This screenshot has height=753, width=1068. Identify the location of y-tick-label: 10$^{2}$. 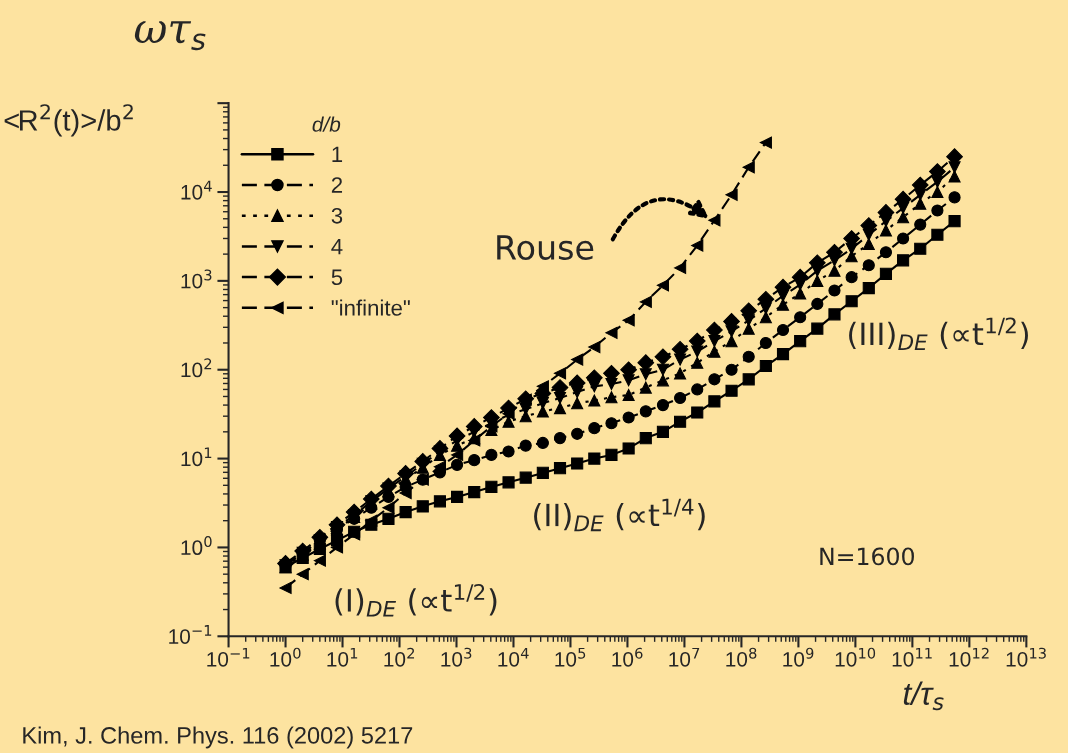
(196, 368).